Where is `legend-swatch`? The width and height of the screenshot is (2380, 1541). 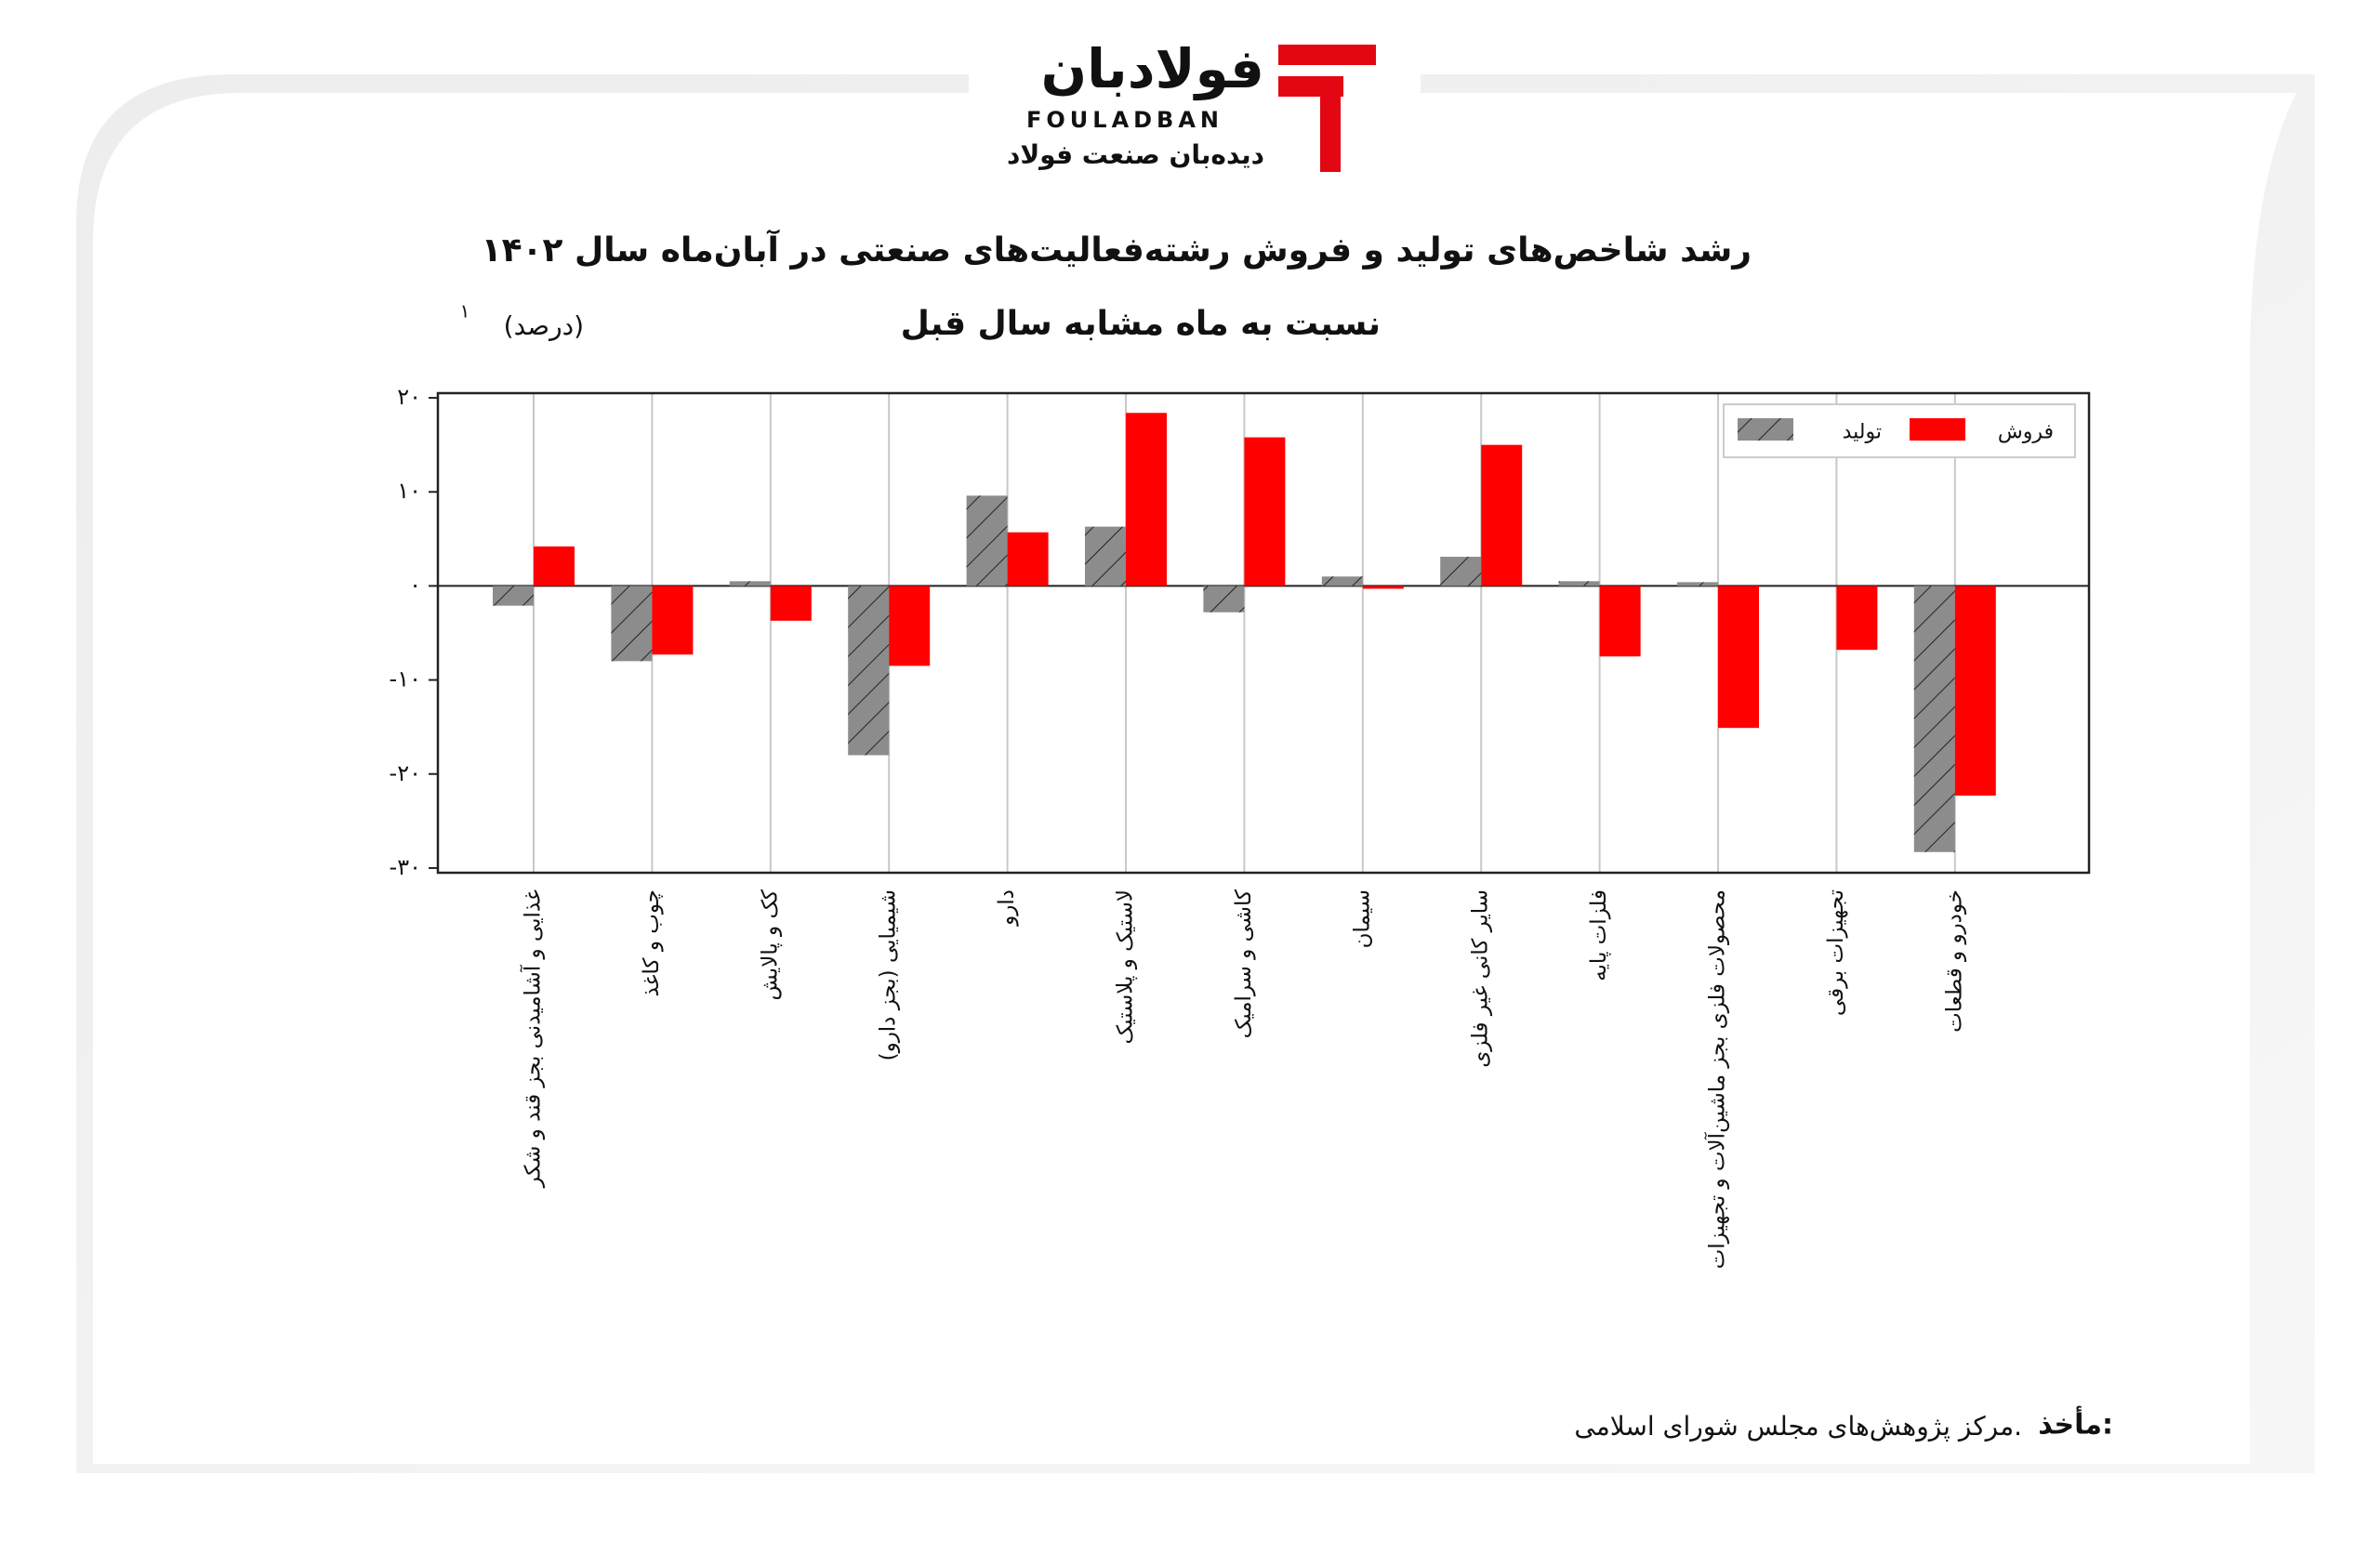 legend-swatch is located at coordinates (1937, 429).